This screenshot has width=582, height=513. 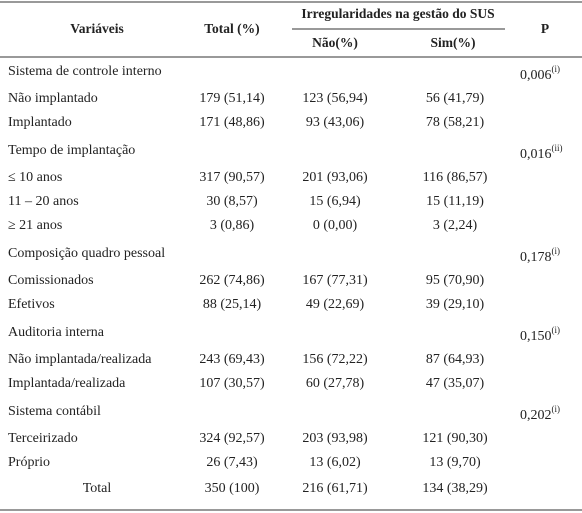 What do you see at coordinates (232, 462) in the screenshot?
I see `cell: 26 (7,43)` at bounding box center [232, 462].